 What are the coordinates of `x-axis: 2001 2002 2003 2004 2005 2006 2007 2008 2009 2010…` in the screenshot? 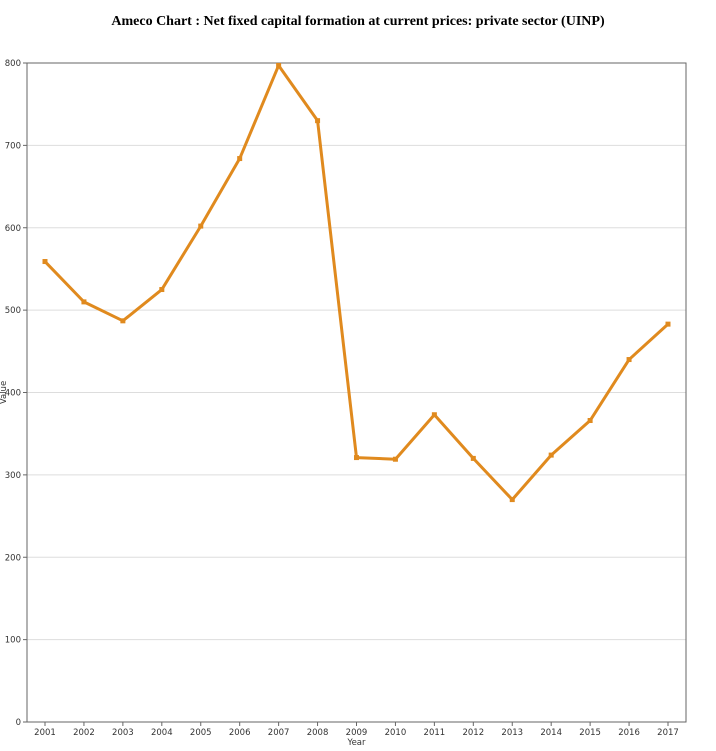 It's located at (356, 730).